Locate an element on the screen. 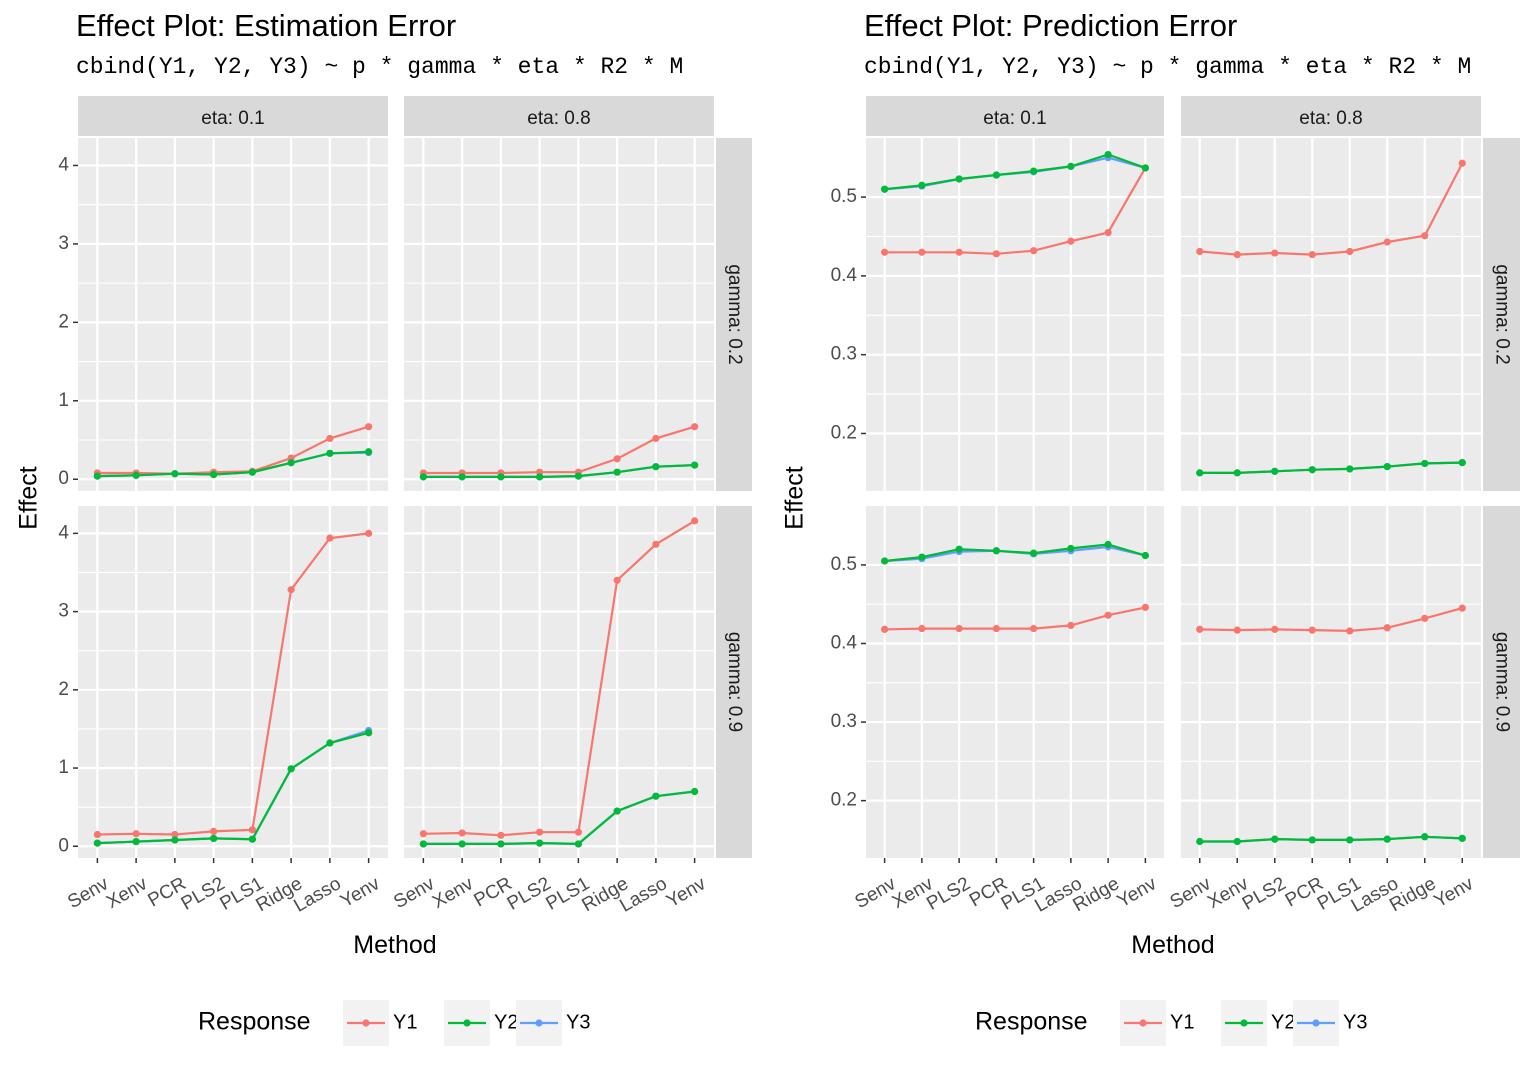 The width and height of the screenshot is (1536, 1075). facet-label-row: gamma: 0.9 is located at coordinates (734, 682).